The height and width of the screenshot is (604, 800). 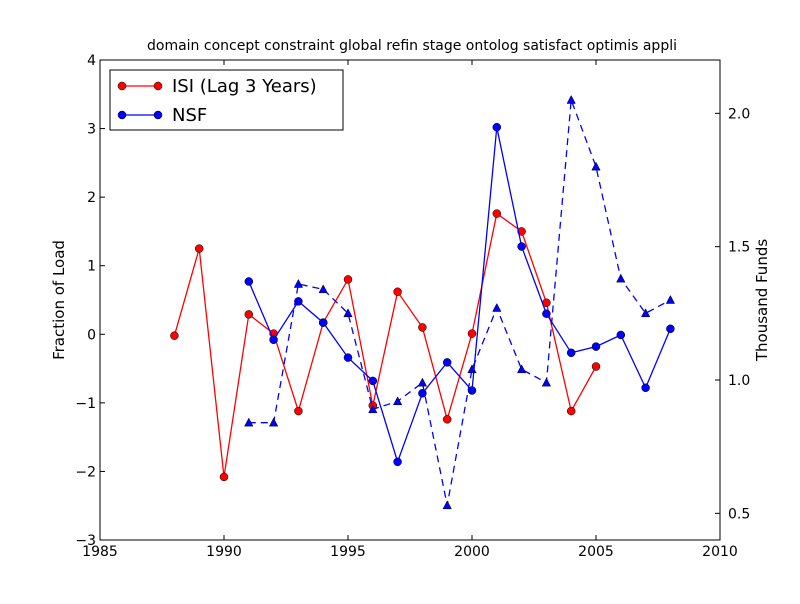 I want to click on x-tick-label: 1990, so click(x=224, y=552).